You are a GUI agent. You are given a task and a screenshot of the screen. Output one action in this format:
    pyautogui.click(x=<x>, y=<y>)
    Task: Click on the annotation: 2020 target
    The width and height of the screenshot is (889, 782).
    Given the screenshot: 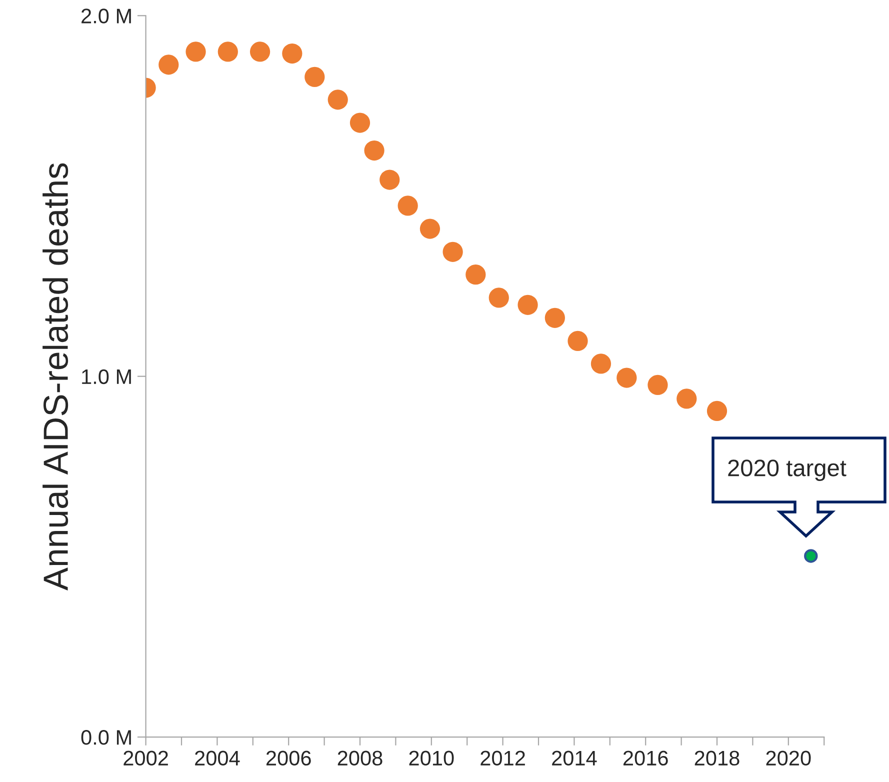 What is the action you would take?
    pyautogui.click(x=787, y=471)
    